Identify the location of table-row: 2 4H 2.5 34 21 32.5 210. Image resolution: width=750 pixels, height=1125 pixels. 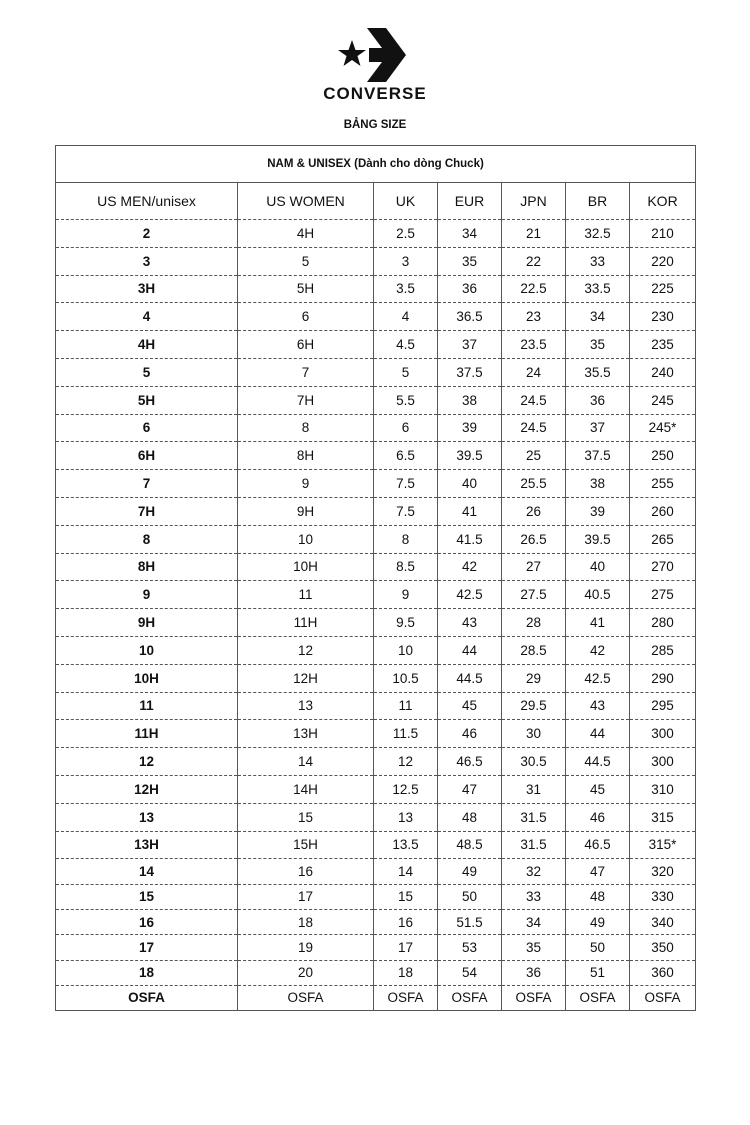
(375, 233).